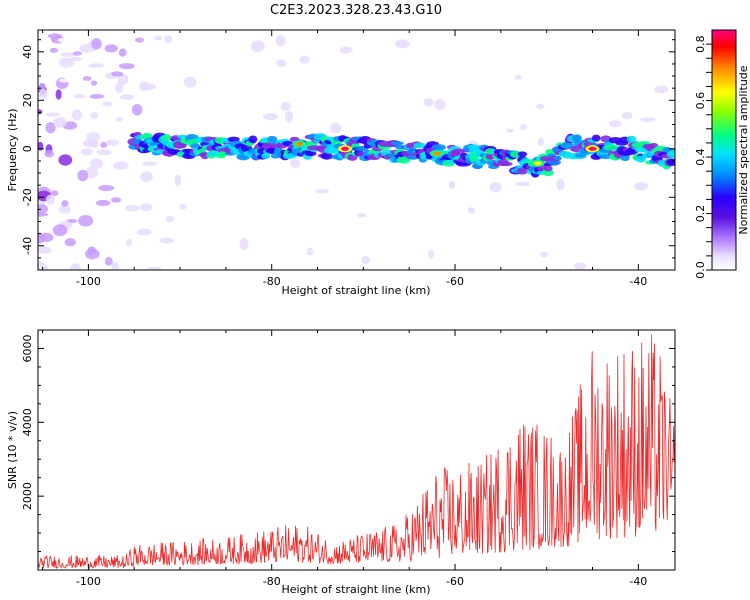 This screenshot has width=750, height=600. Describe the element at coordinates (724, 150) in the screenshot. I see `colorbar-frame` at that location.